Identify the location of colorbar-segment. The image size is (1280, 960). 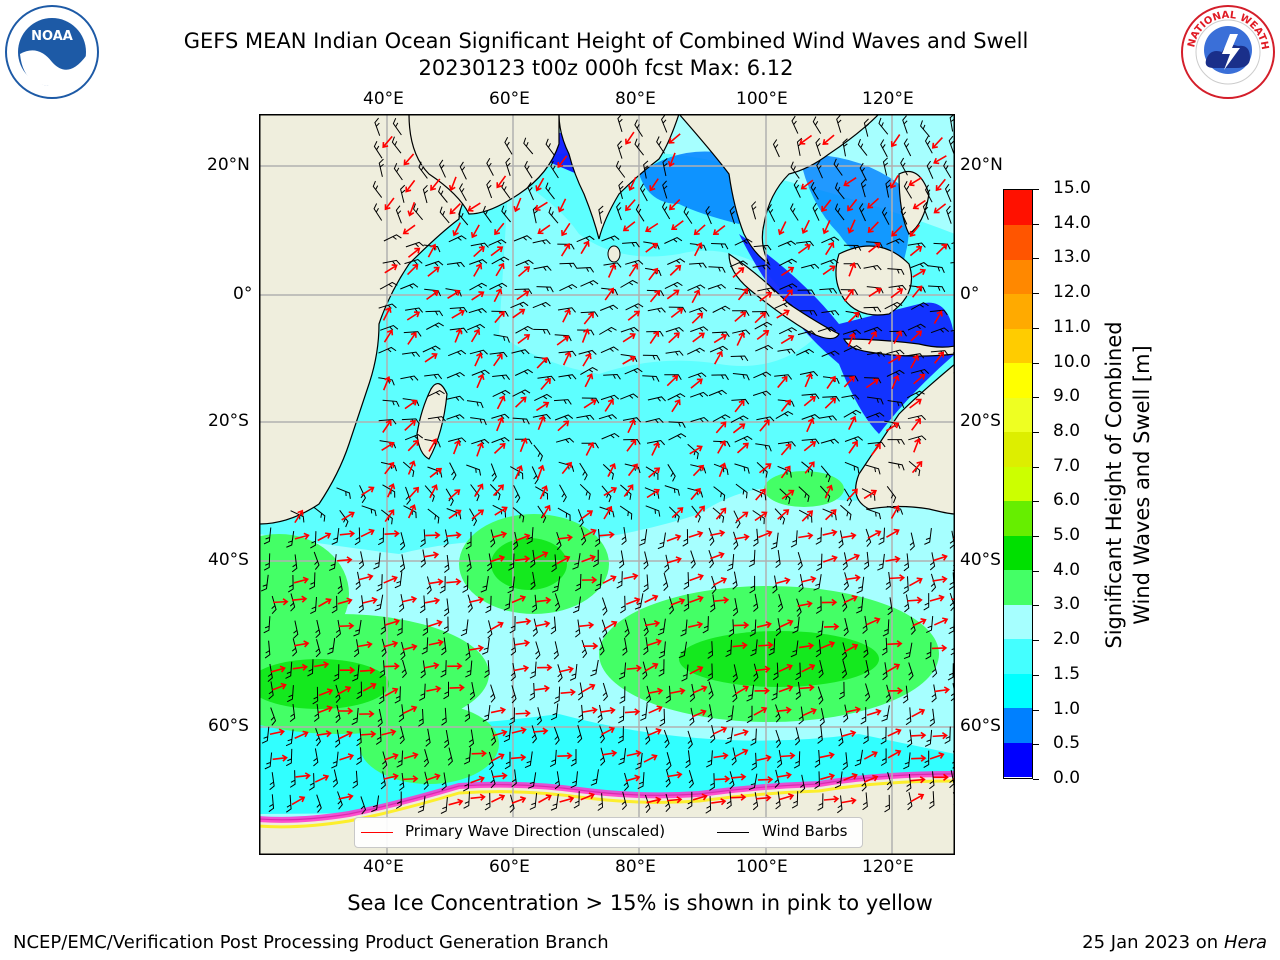
(1018, 380).